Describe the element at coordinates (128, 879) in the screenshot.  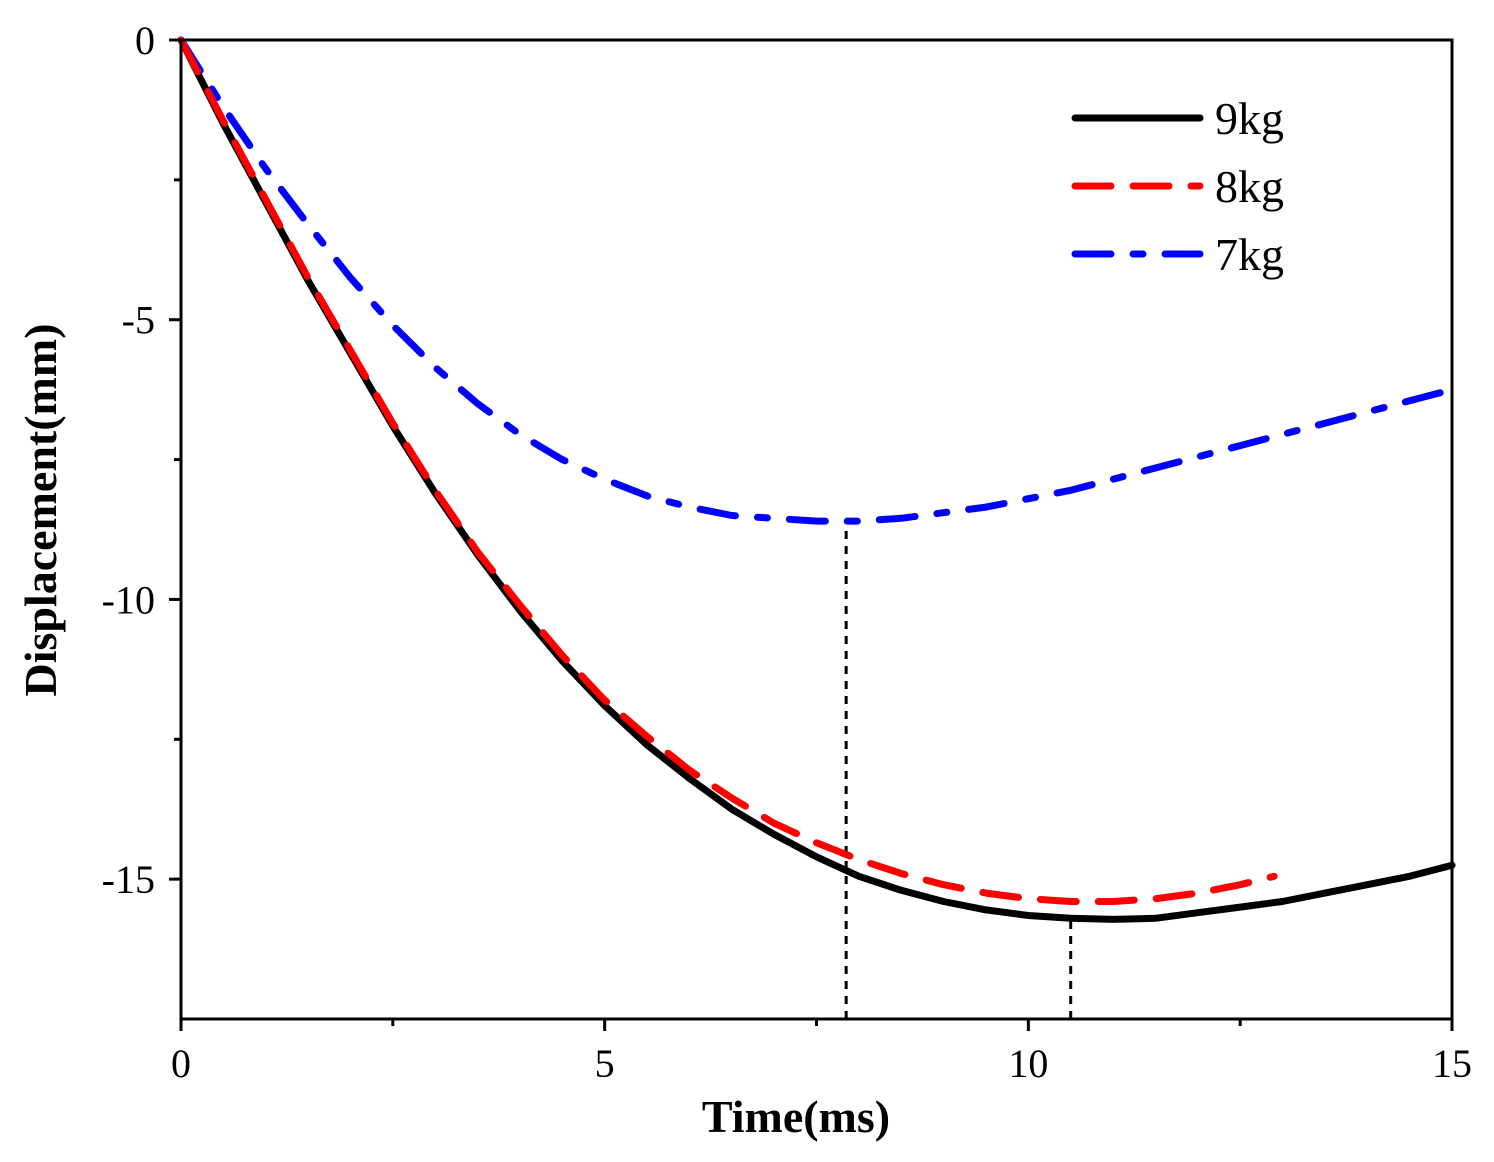
I see `y-tick-label: -15` at that location.